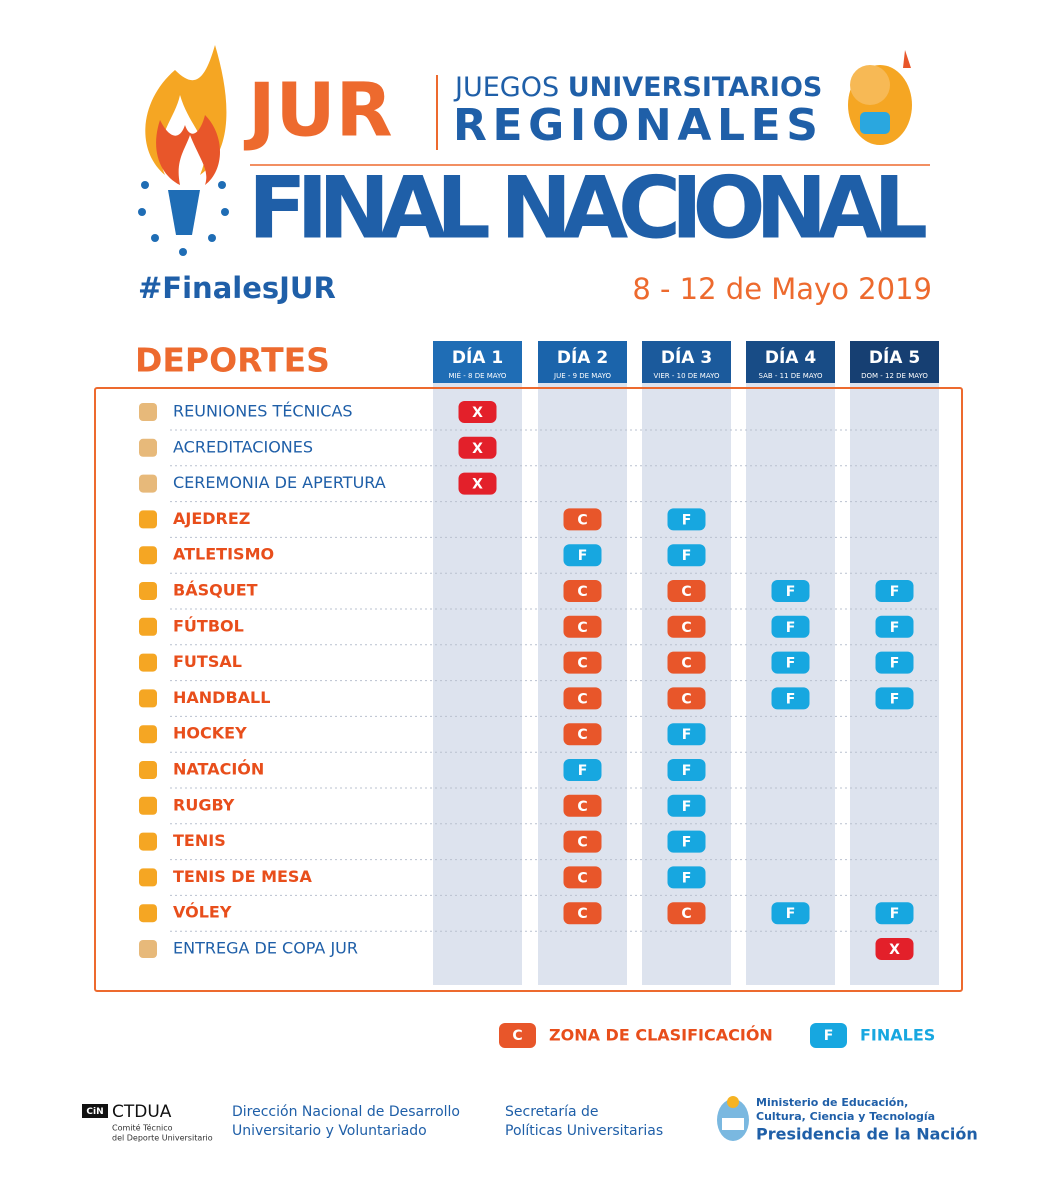 The height and width of the screenshot is (1200, 1055). What do you see at coordinates (582, 376) in the screenshot?
I see `day-sub: JUE - 9 DE MAYO` at bounding box center [582, 376].